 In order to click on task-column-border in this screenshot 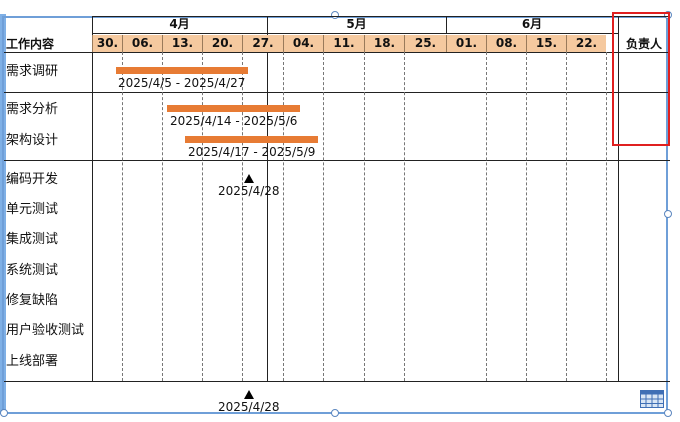, I will do `click(92, 199)`.